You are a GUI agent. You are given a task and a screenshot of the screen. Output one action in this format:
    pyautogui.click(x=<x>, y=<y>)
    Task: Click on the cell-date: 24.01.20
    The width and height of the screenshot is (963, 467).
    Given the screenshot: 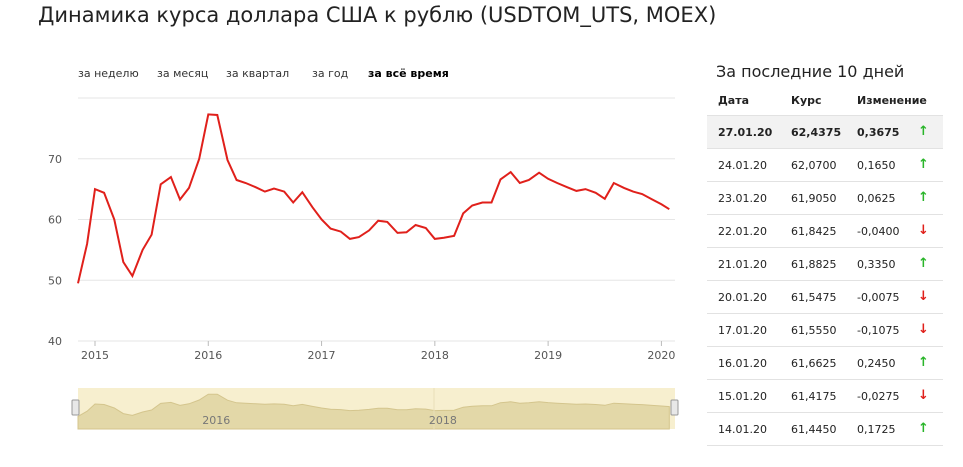 What is the action you would take?
    pyautogui.click(x=742, y=165)
    